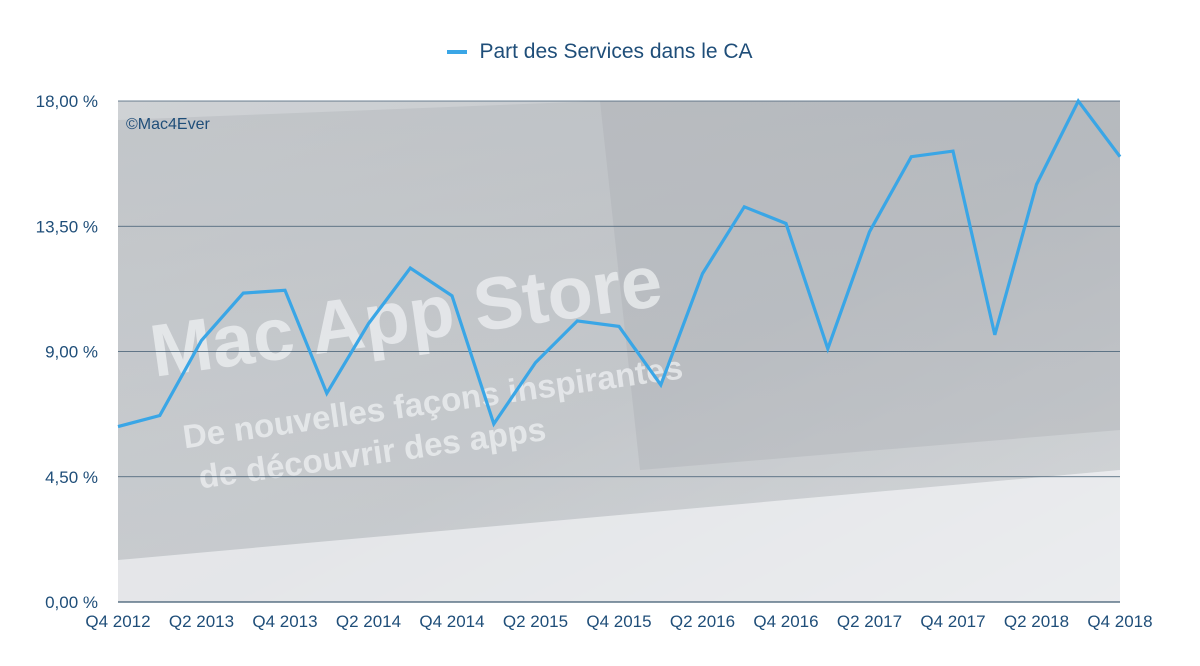 The image size is (1200, 666). I want to click on watermark: ©Mac4Ever, so click(168, 124).